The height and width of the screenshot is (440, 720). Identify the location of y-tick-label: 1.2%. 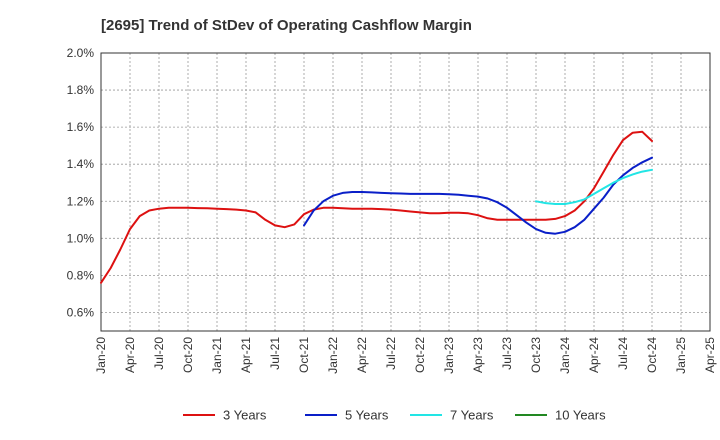
(81, 201).